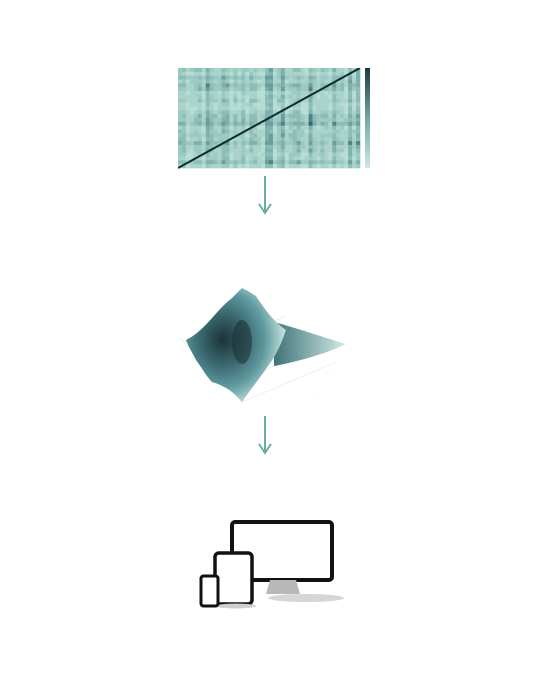  I want to click on matrix-cells, so click(269, 118).